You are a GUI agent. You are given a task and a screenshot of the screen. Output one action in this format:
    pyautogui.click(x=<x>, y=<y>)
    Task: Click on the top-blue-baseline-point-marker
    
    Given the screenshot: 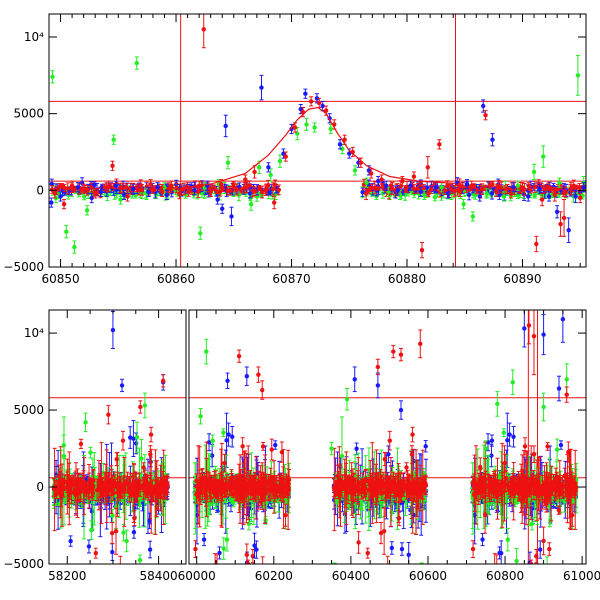 What is the action you would take?
    pyautogui.click(x=469, y=195)
    